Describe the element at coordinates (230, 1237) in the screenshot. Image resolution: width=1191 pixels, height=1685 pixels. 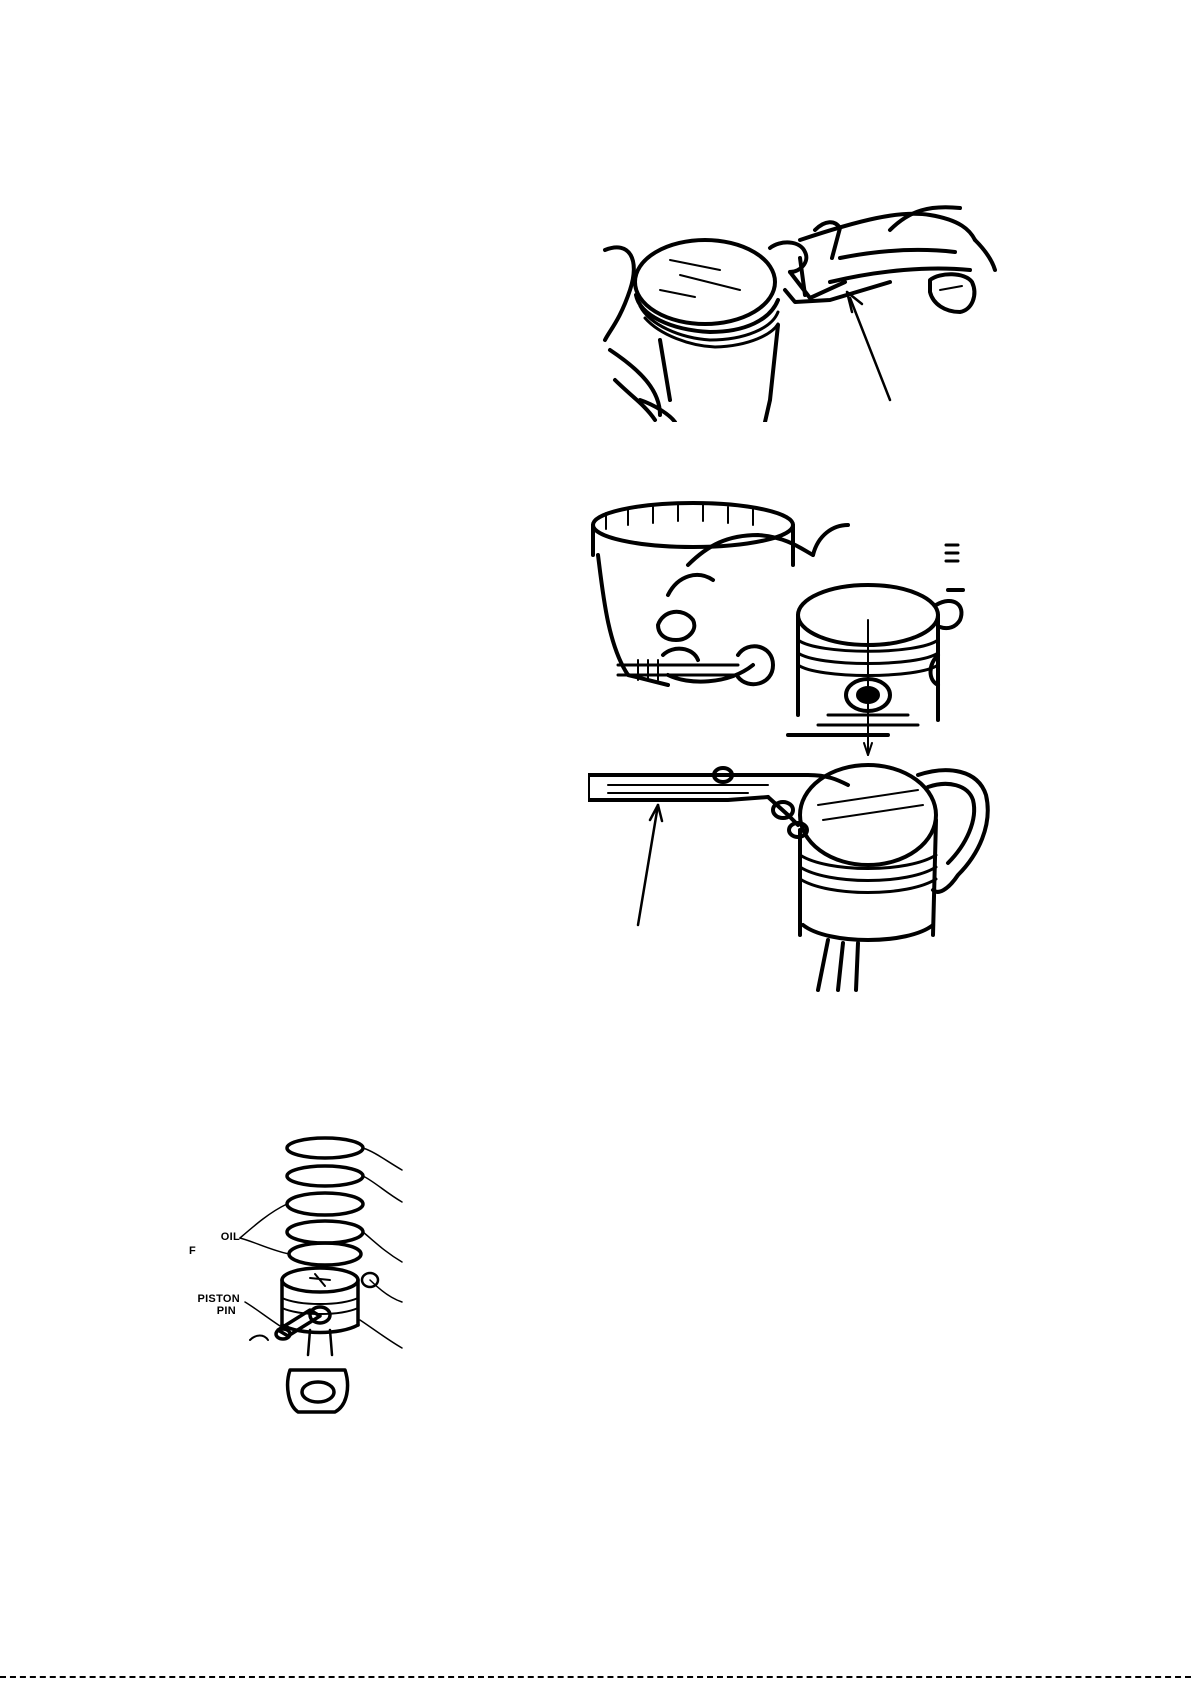
I see `oil-label: OIL` at that location.